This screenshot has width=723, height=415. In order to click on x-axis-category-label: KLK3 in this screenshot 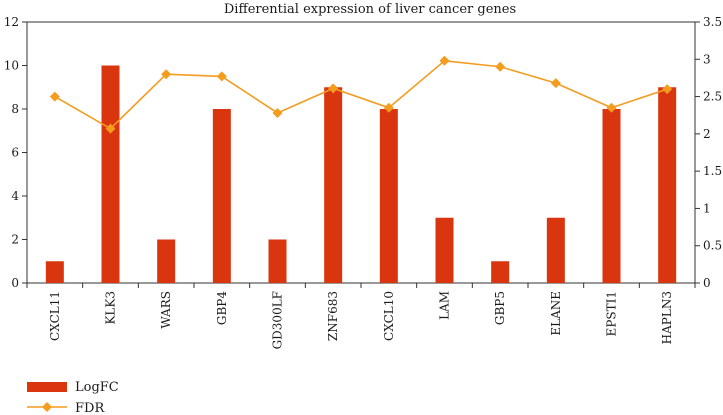, I will do `click(111, 308)`.